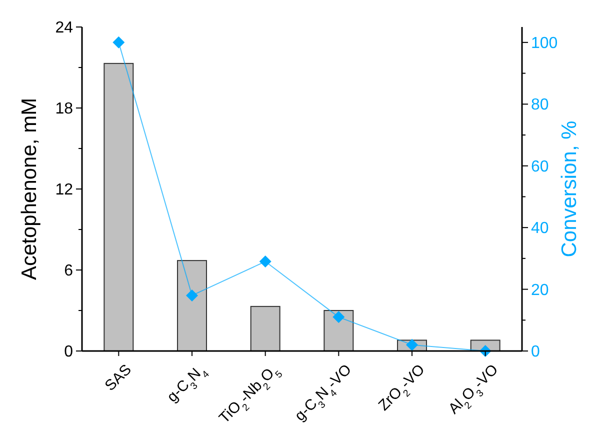 This screenshot has height=435, width=592. What do you see at coordinates (540, 105) in the screenshot?
I see `y2-tick-label: 80` at bounding box center [540, 105].